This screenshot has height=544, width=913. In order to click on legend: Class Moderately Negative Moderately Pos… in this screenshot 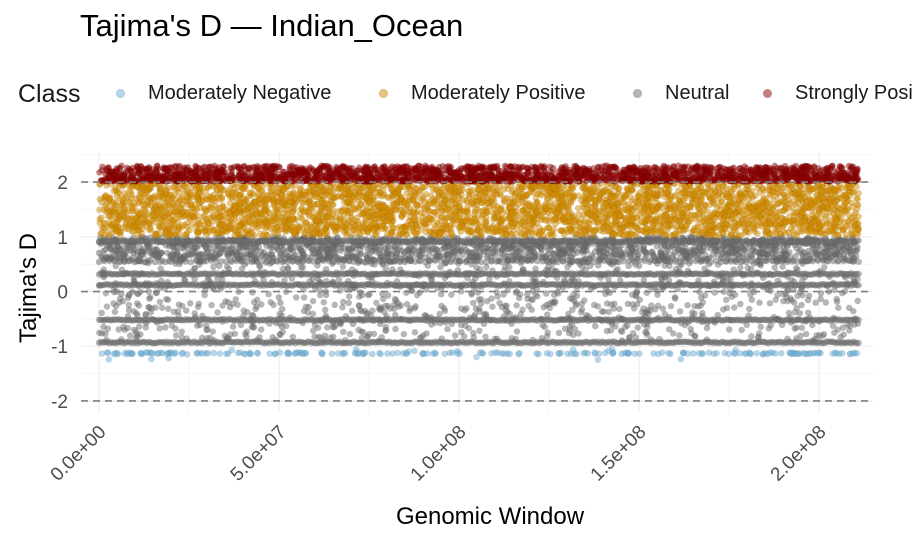, I will do `click(465, 94)`.